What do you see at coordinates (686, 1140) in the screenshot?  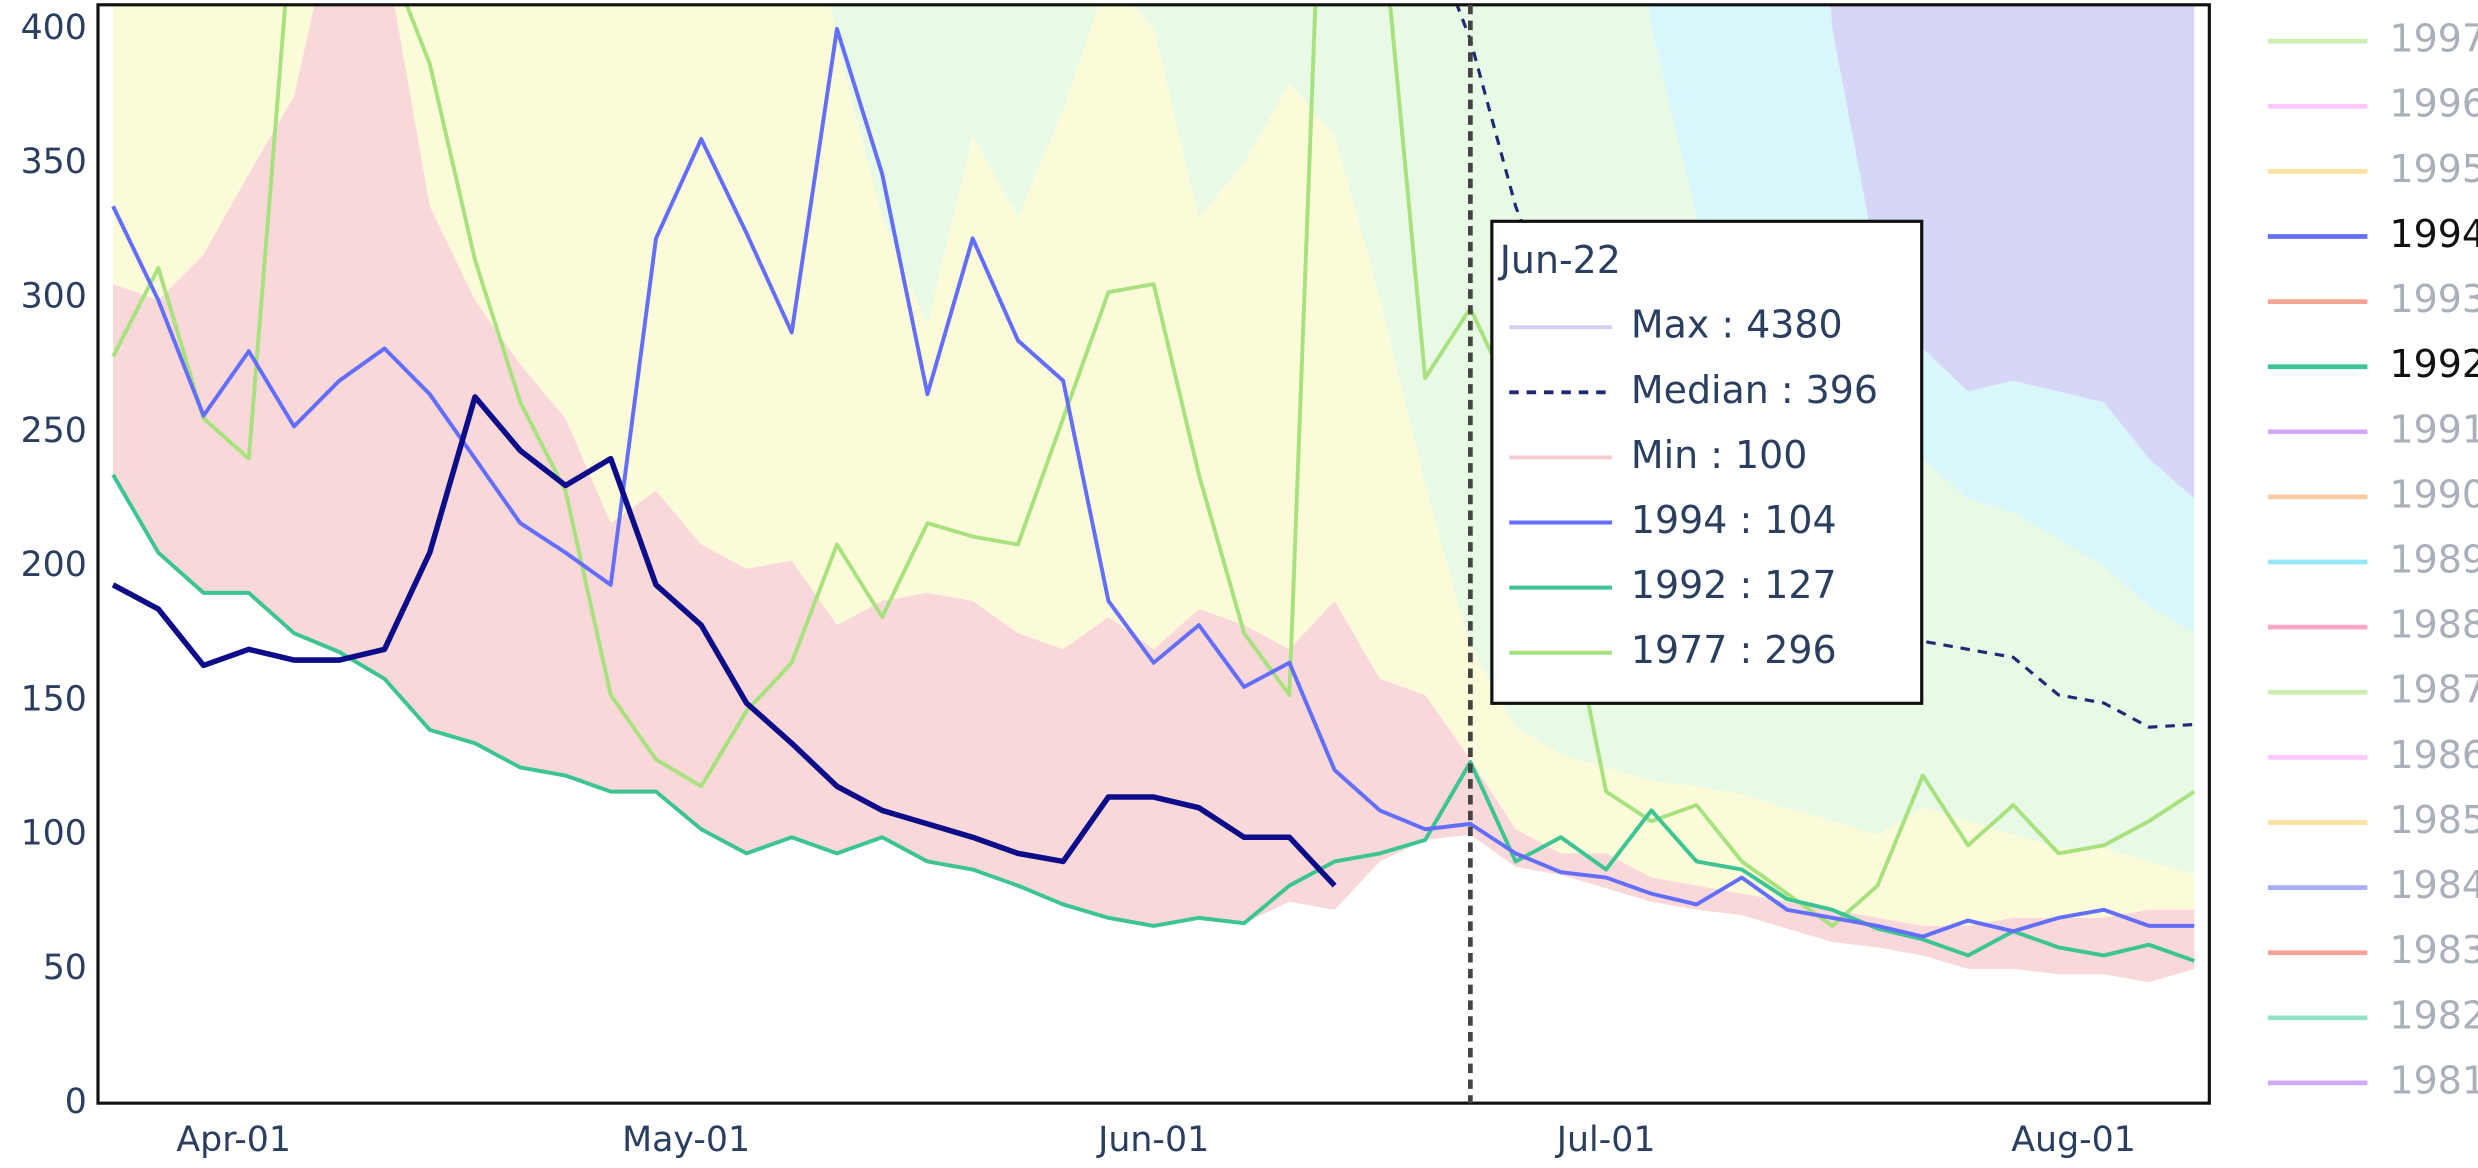 I see `x-tick-label: May-01` at bounding box center [686, 1140].